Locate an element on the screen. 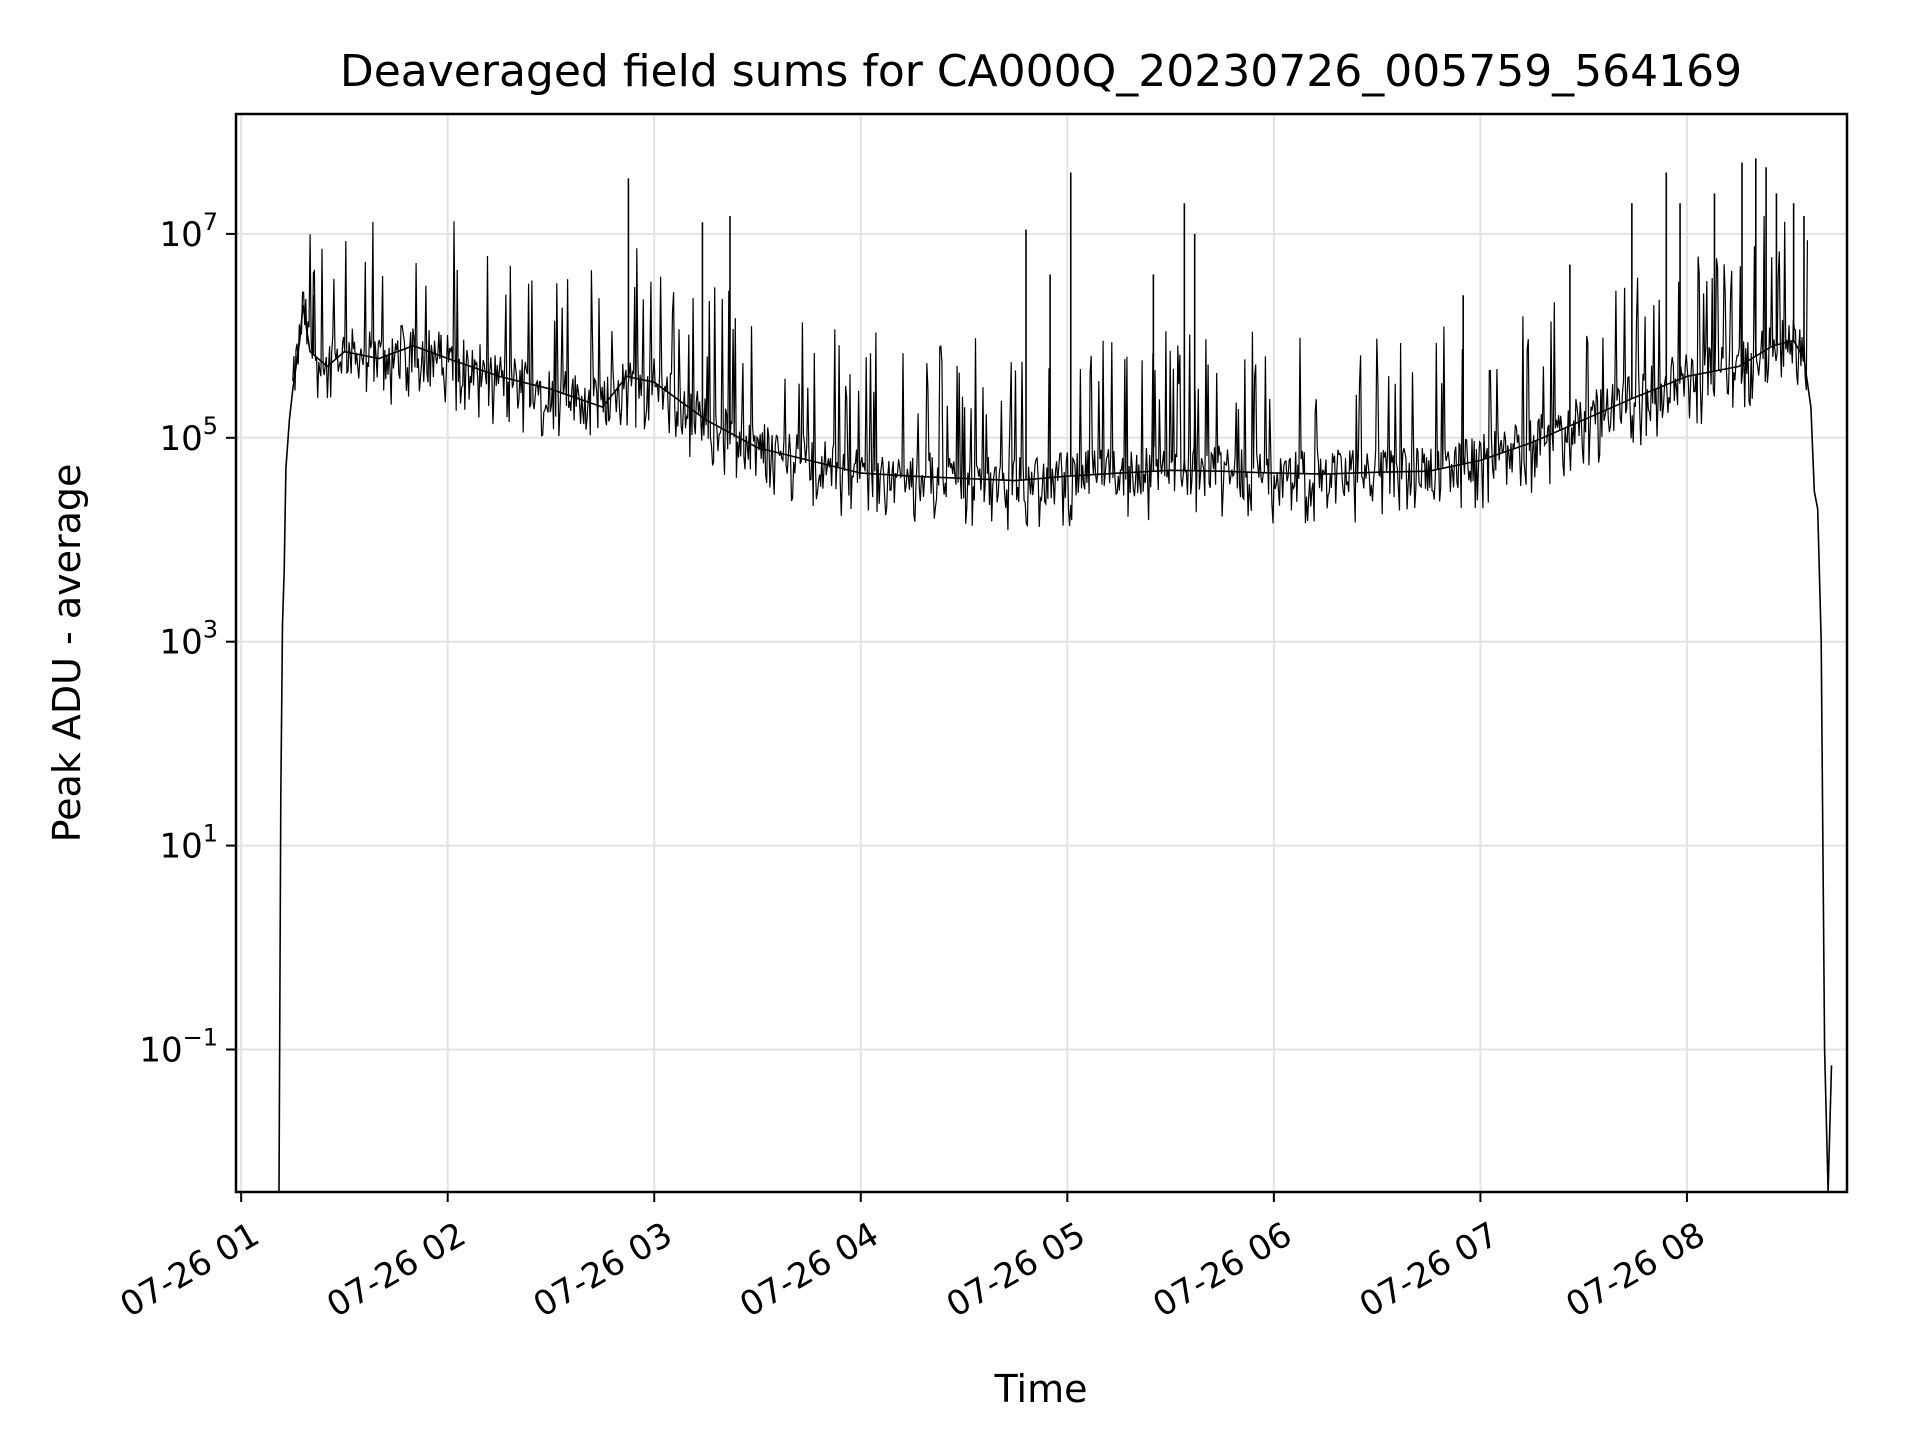  x-axis-title: Time is located at coordinates (1041, 1389).